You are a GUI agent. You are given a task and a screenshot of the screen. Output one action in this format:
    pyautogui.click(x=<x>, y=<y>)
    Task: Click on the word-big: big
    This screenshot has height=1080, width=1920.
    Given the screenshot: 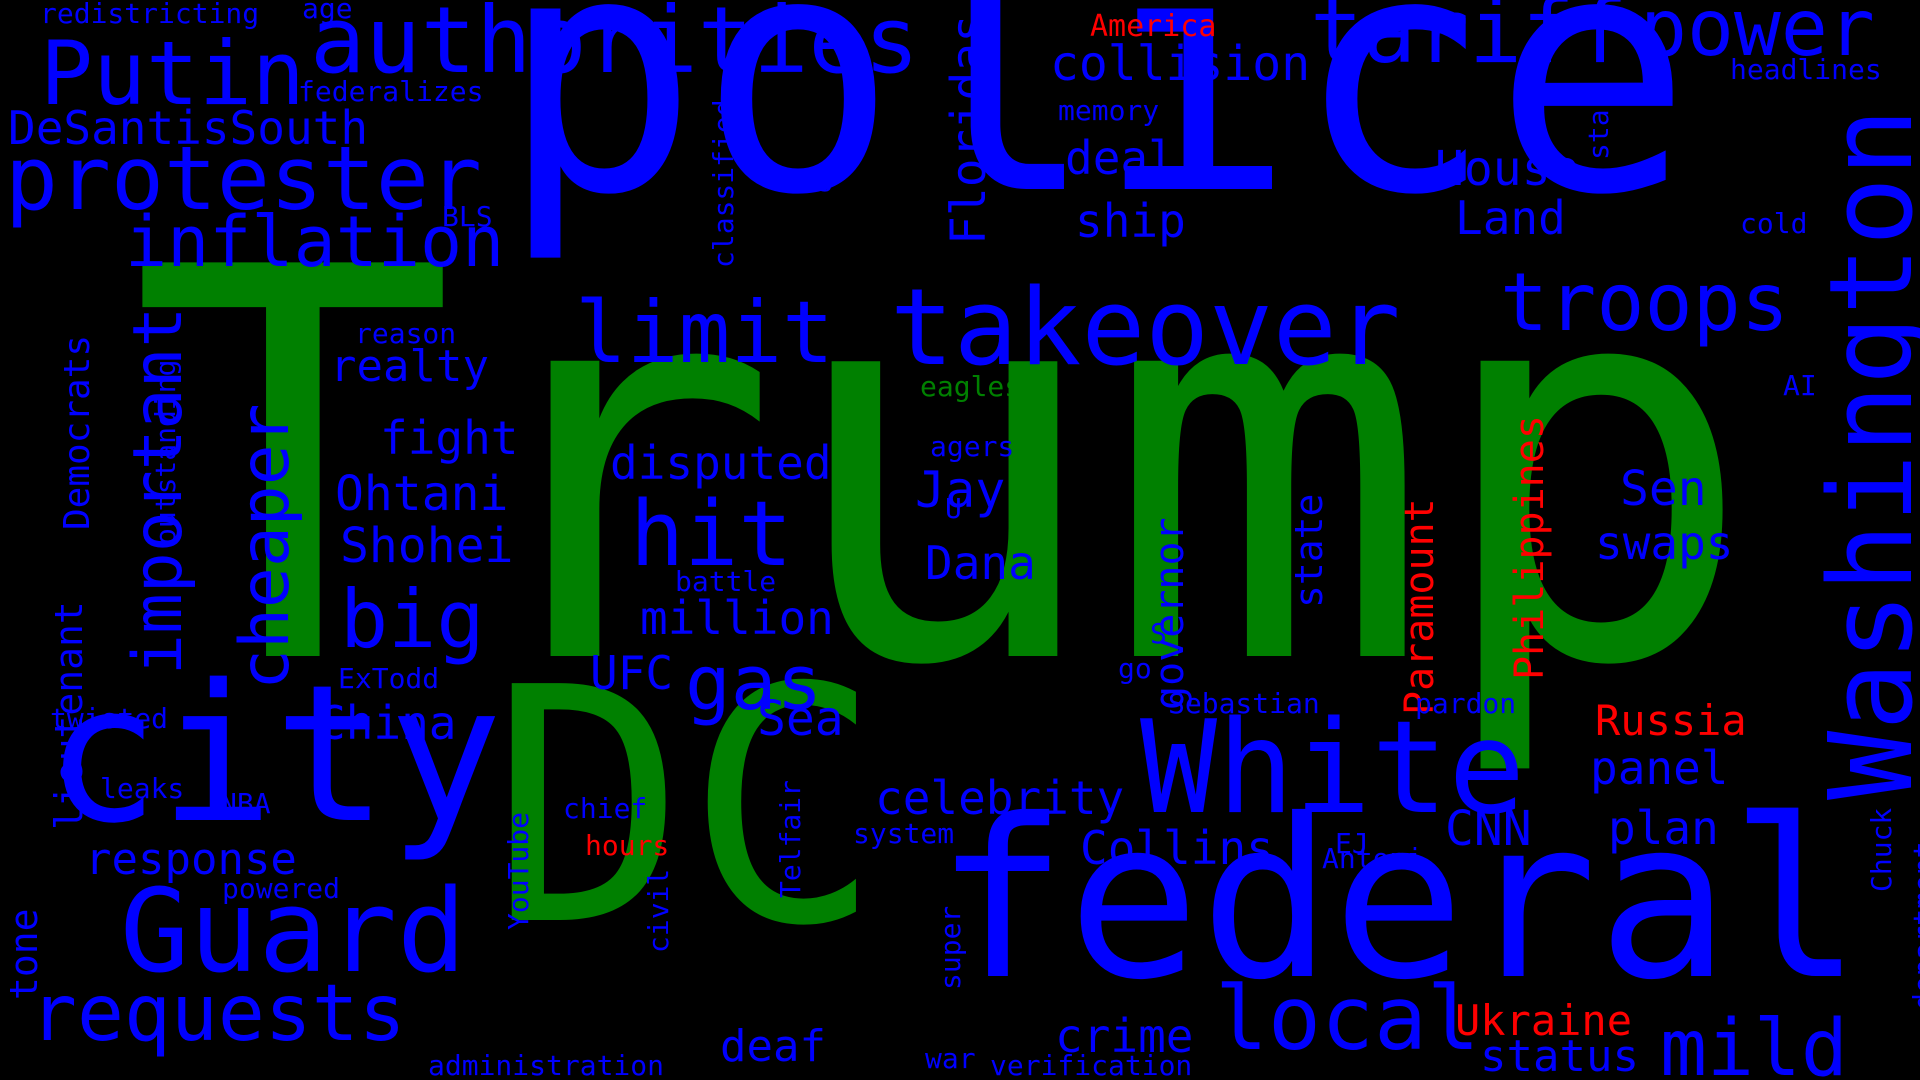 What is the action you would take?
    pyautogui.click(x=412, y=619)
    